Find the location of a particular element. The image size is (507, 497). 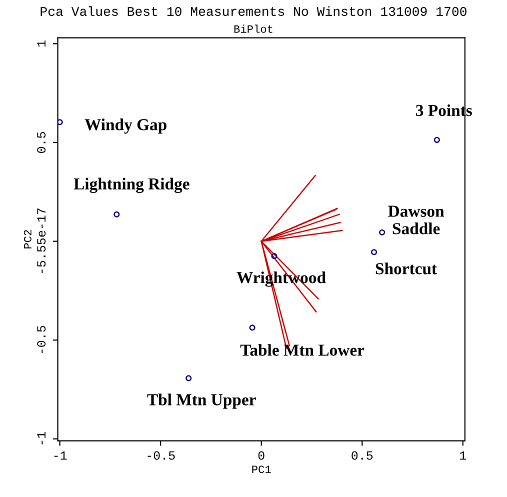

x-axis-title: PC1 is located at coordinates (261, 470).